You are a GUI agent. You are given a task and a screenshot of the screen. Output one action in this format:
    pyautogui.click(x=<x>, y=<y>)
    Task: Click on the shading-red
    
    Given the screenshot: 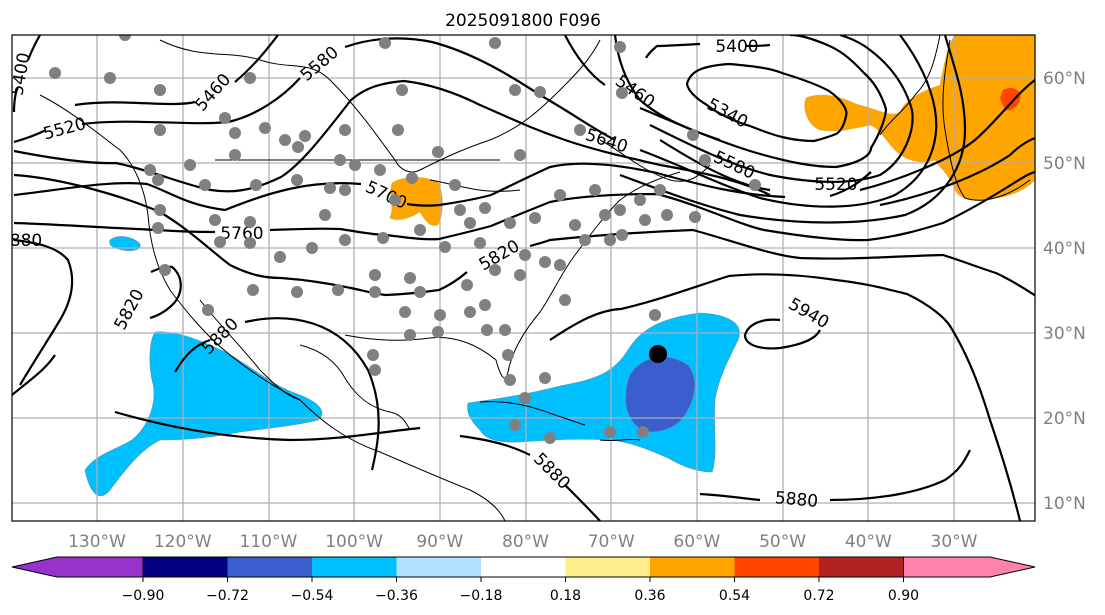 What is the action you would take?
    pyautogui.click(x=1010, y=99)
    